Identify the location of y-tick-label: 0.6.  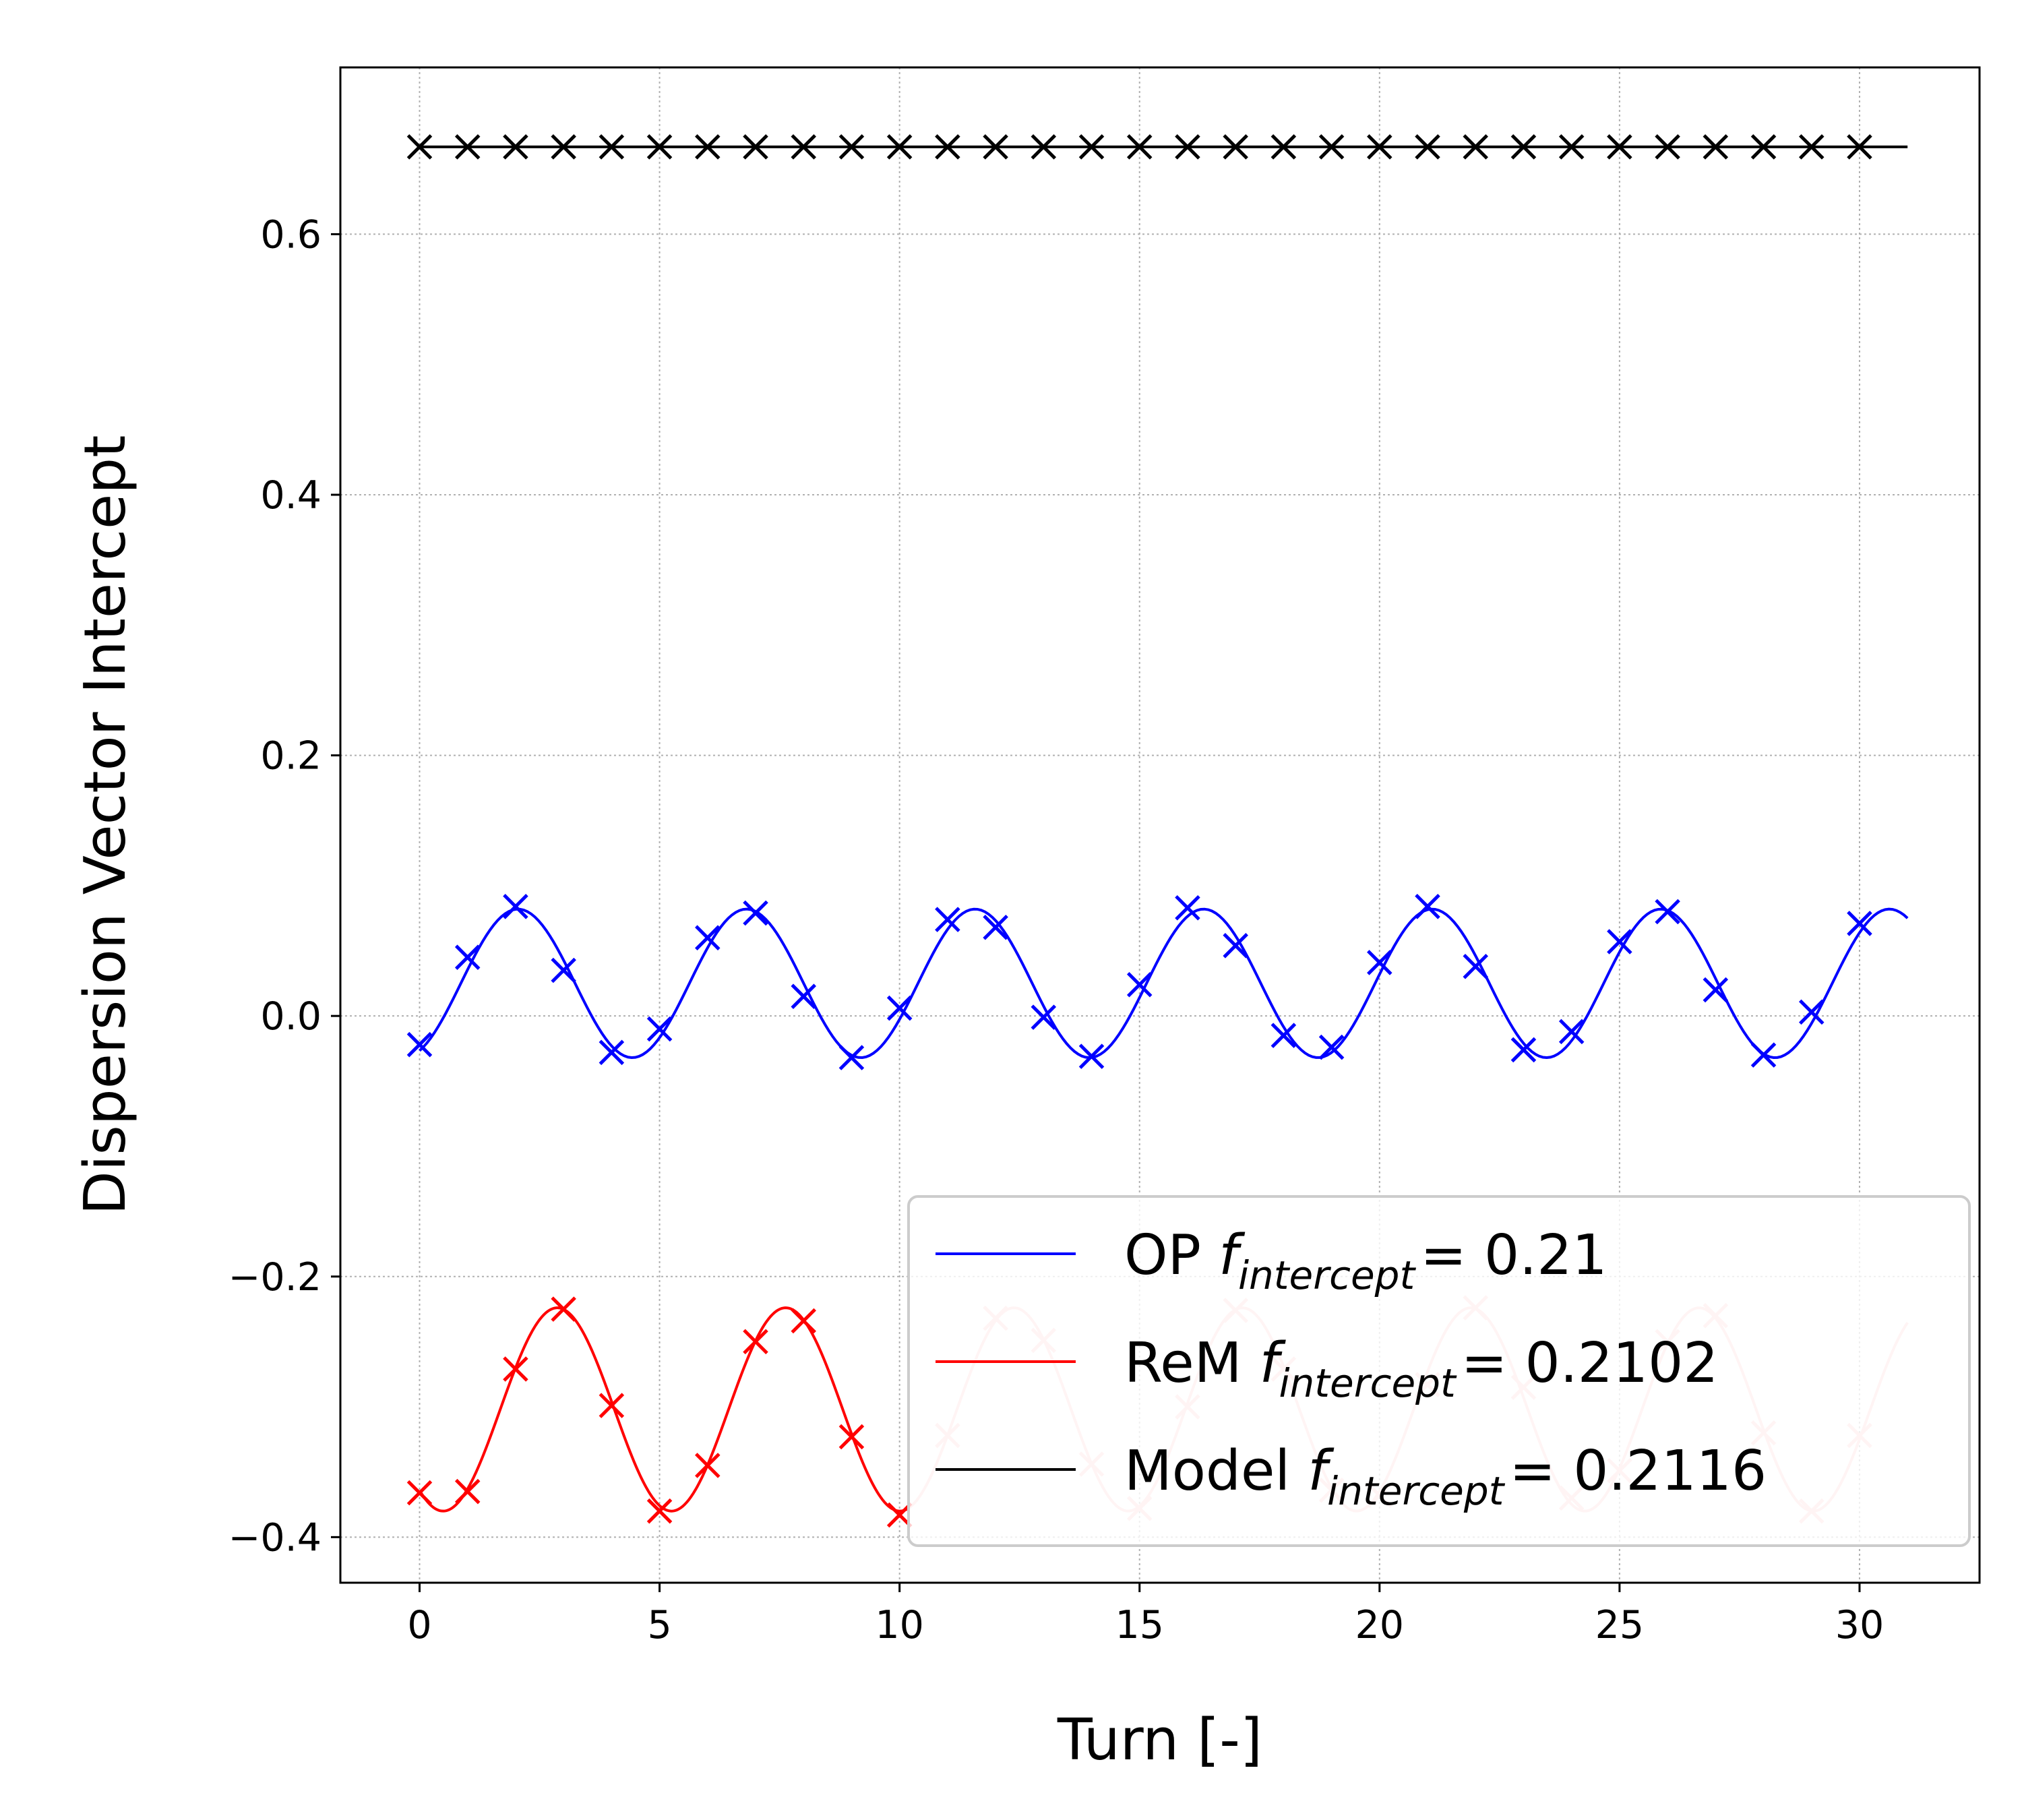
(290, 234).